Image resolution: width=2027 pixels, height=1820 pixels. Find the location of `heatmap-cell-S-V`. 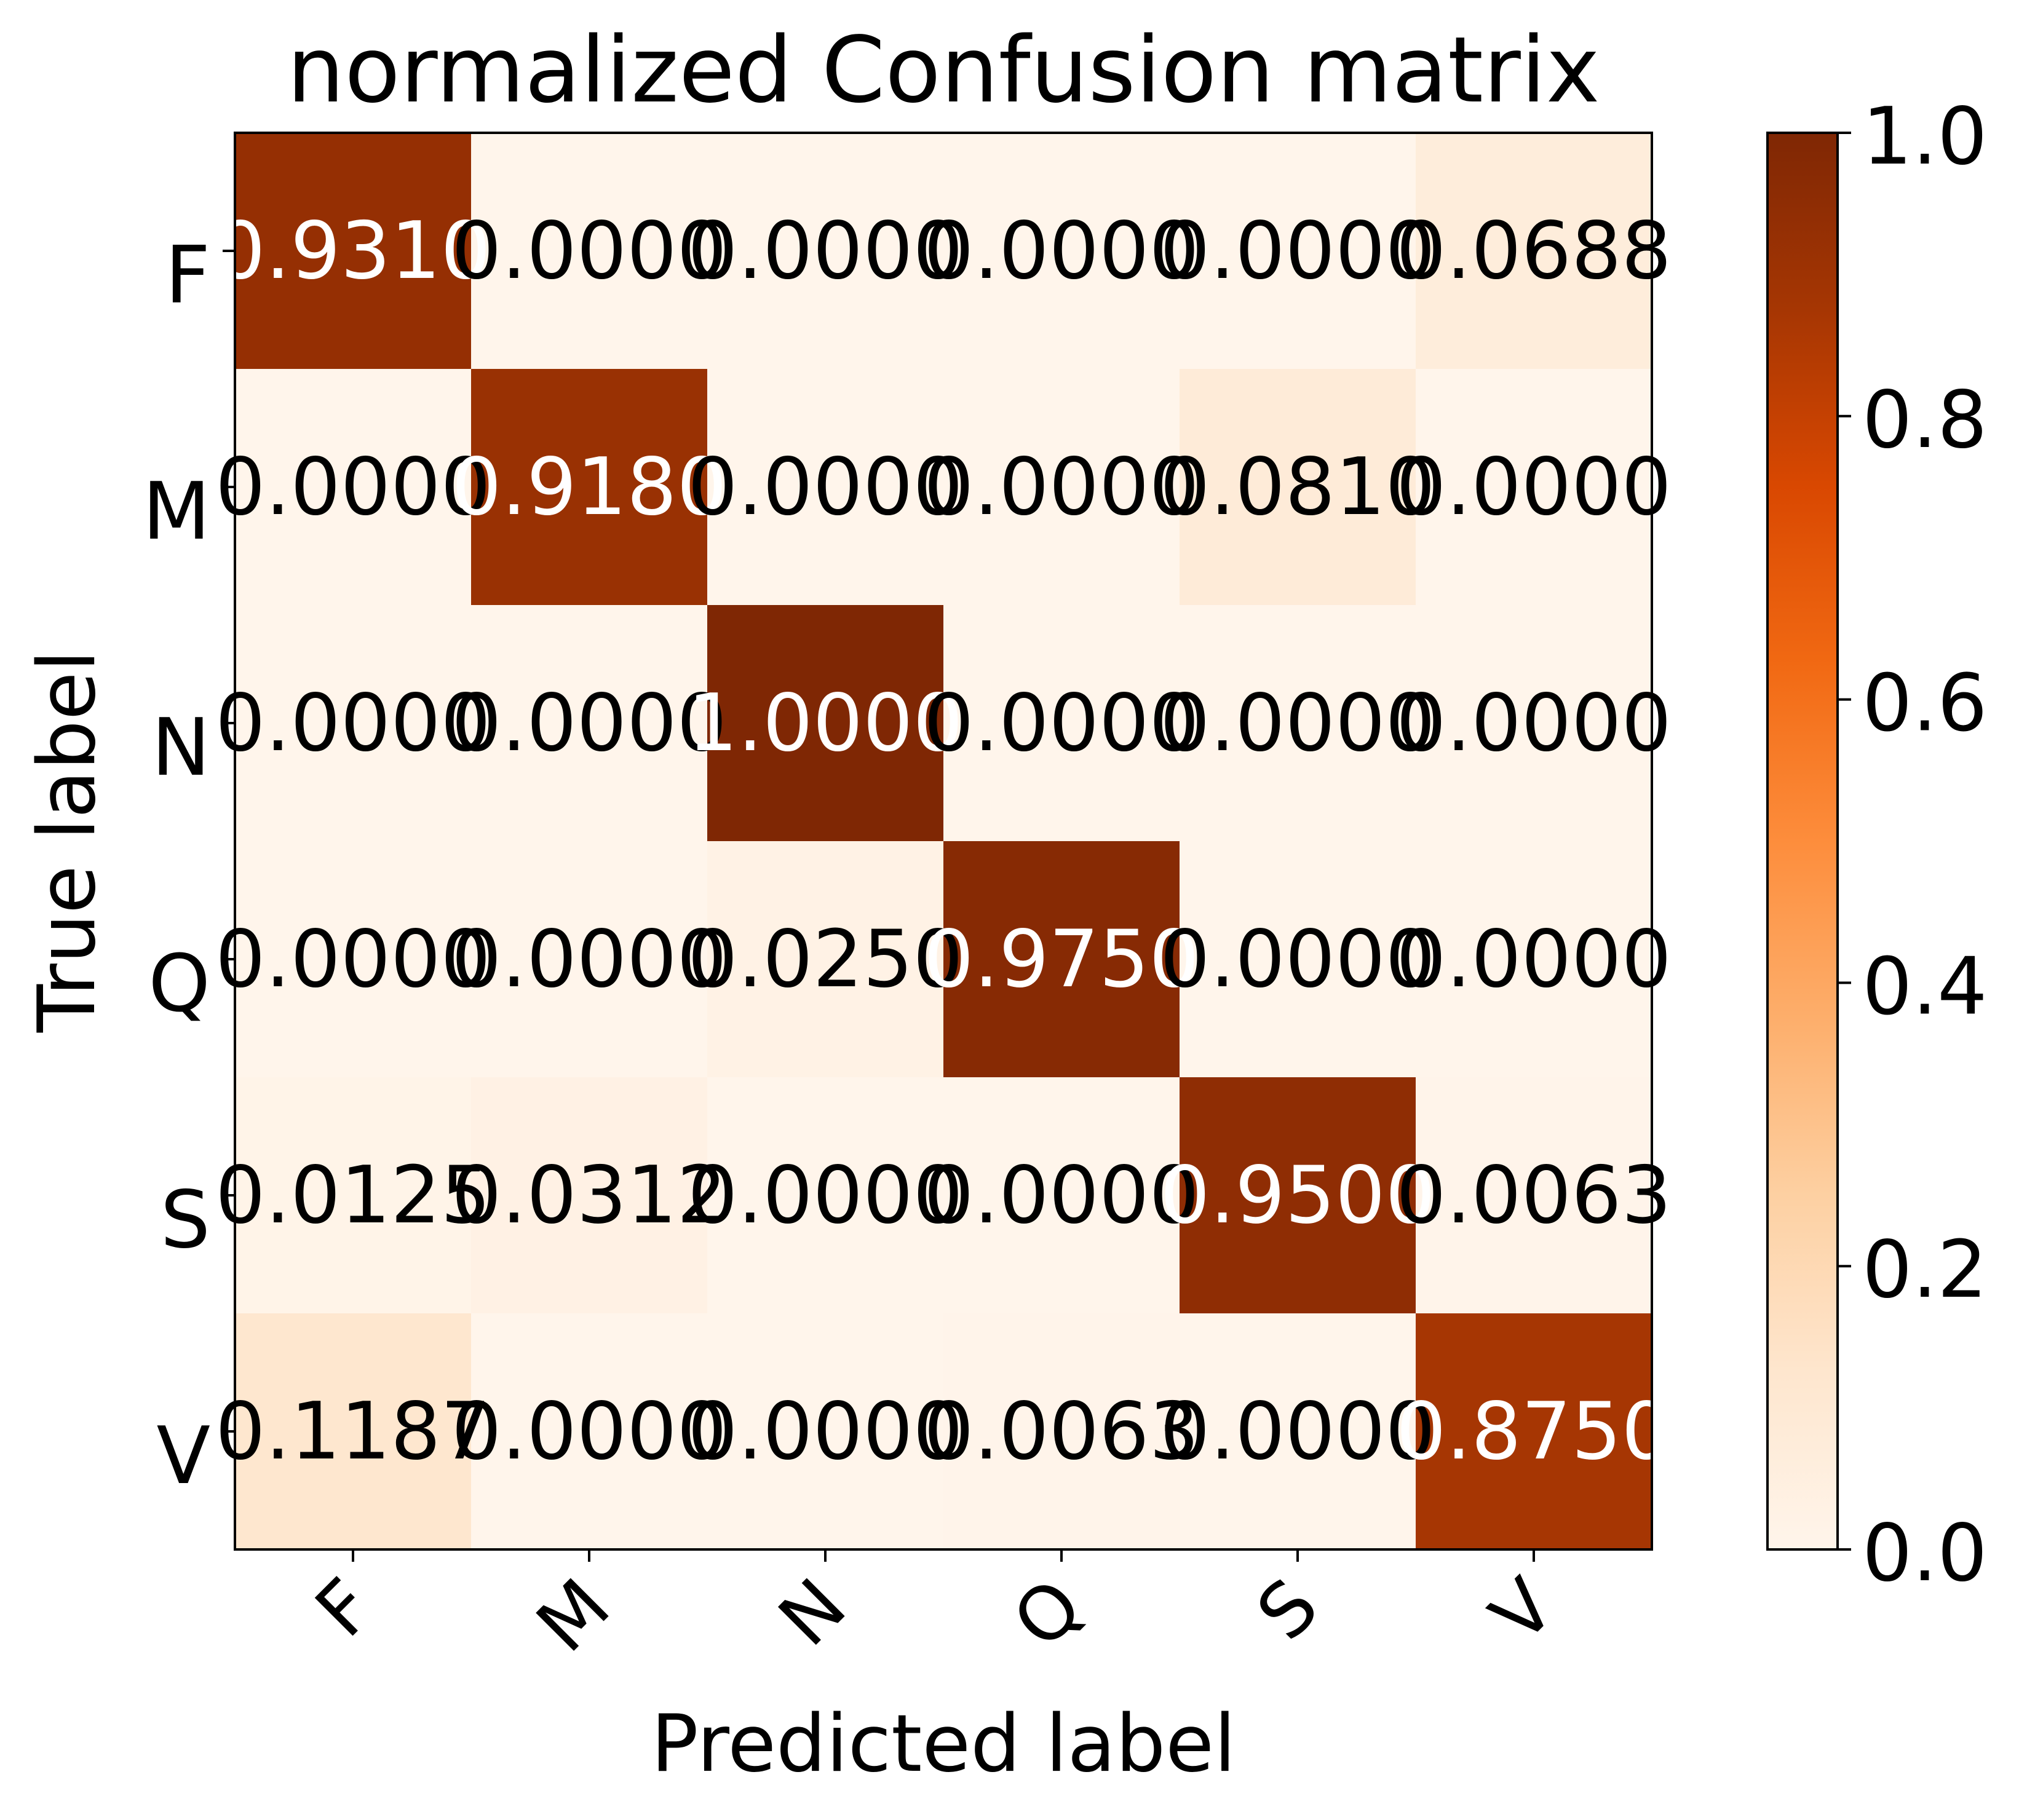

heatmap-cell-S-V is located at coordinates (1534, 1195).